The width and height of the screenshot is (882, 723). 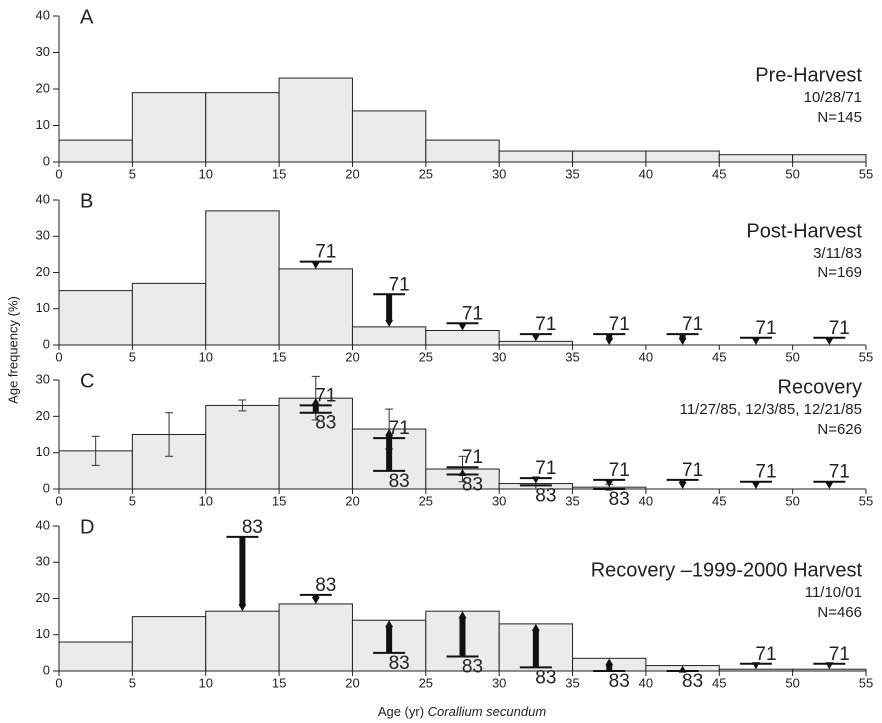 What do you see at coordinates (646, 173) in the screenshot?
I see `x-tick-label: 40` at bounding box center [646, 173].